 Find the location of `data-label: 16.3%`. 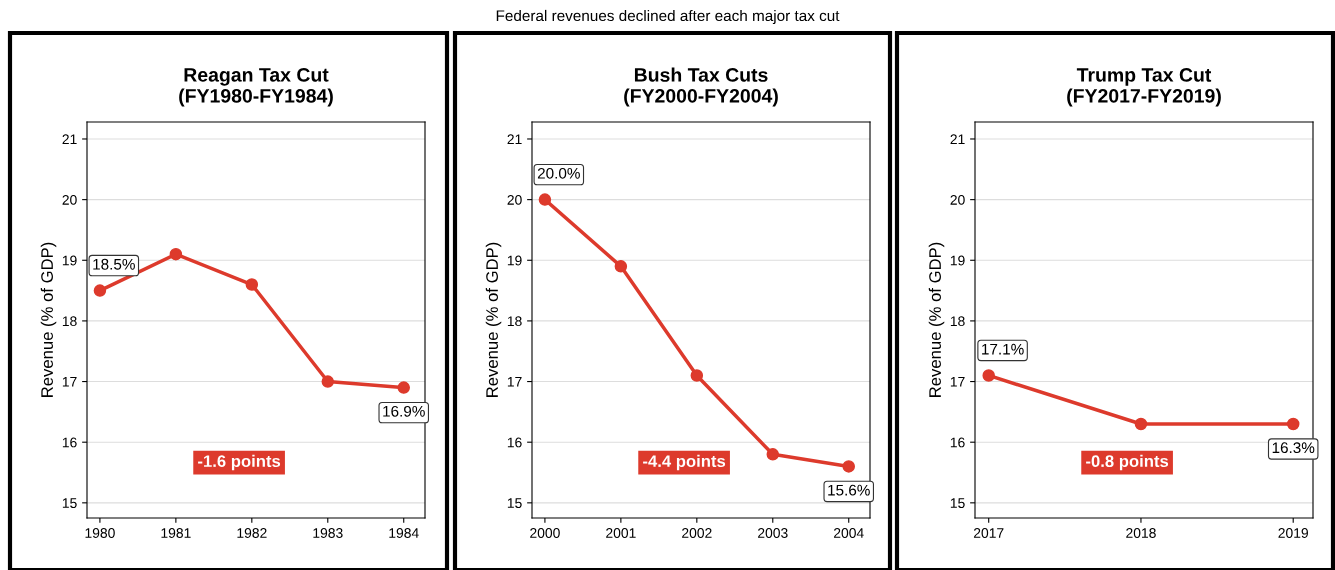

data-label: 16.3% is located at coordinates (1293, 448).